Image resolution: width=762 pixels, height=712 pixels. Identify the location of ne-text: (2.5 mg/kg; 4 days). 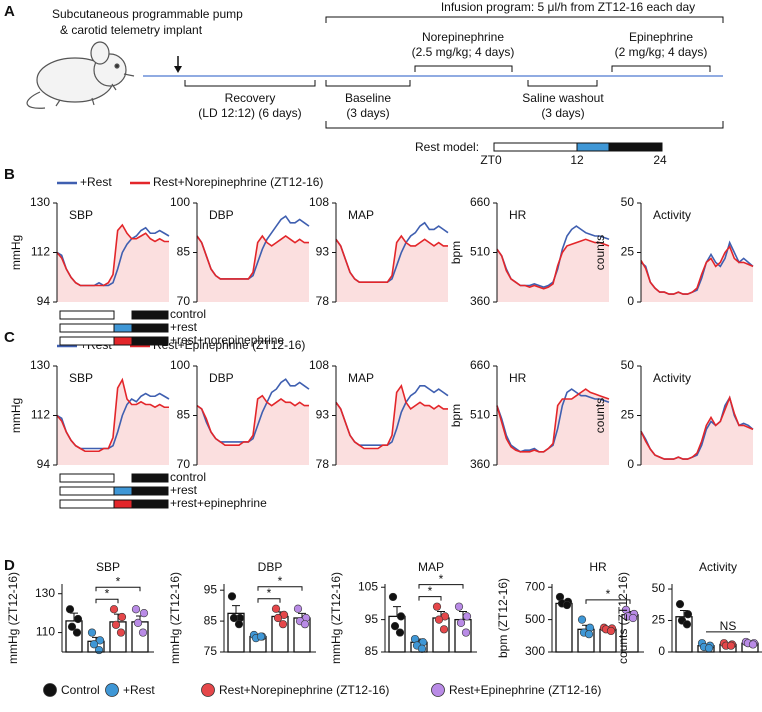
(463, 52).